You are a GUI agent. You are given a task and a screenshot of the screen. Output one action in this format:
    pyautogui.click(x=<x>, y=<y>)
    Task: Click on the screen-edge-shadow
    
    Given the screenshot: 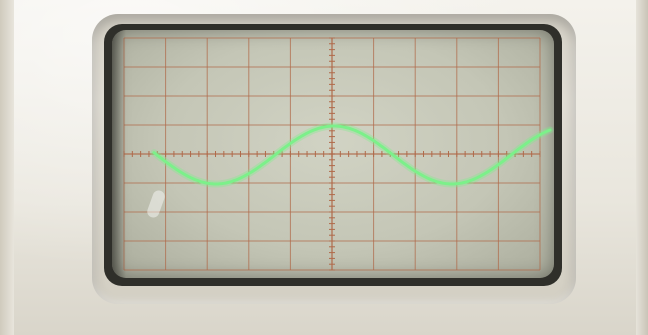 What is the action you would take?
    pyautogui.click(x=119, y=154)
    